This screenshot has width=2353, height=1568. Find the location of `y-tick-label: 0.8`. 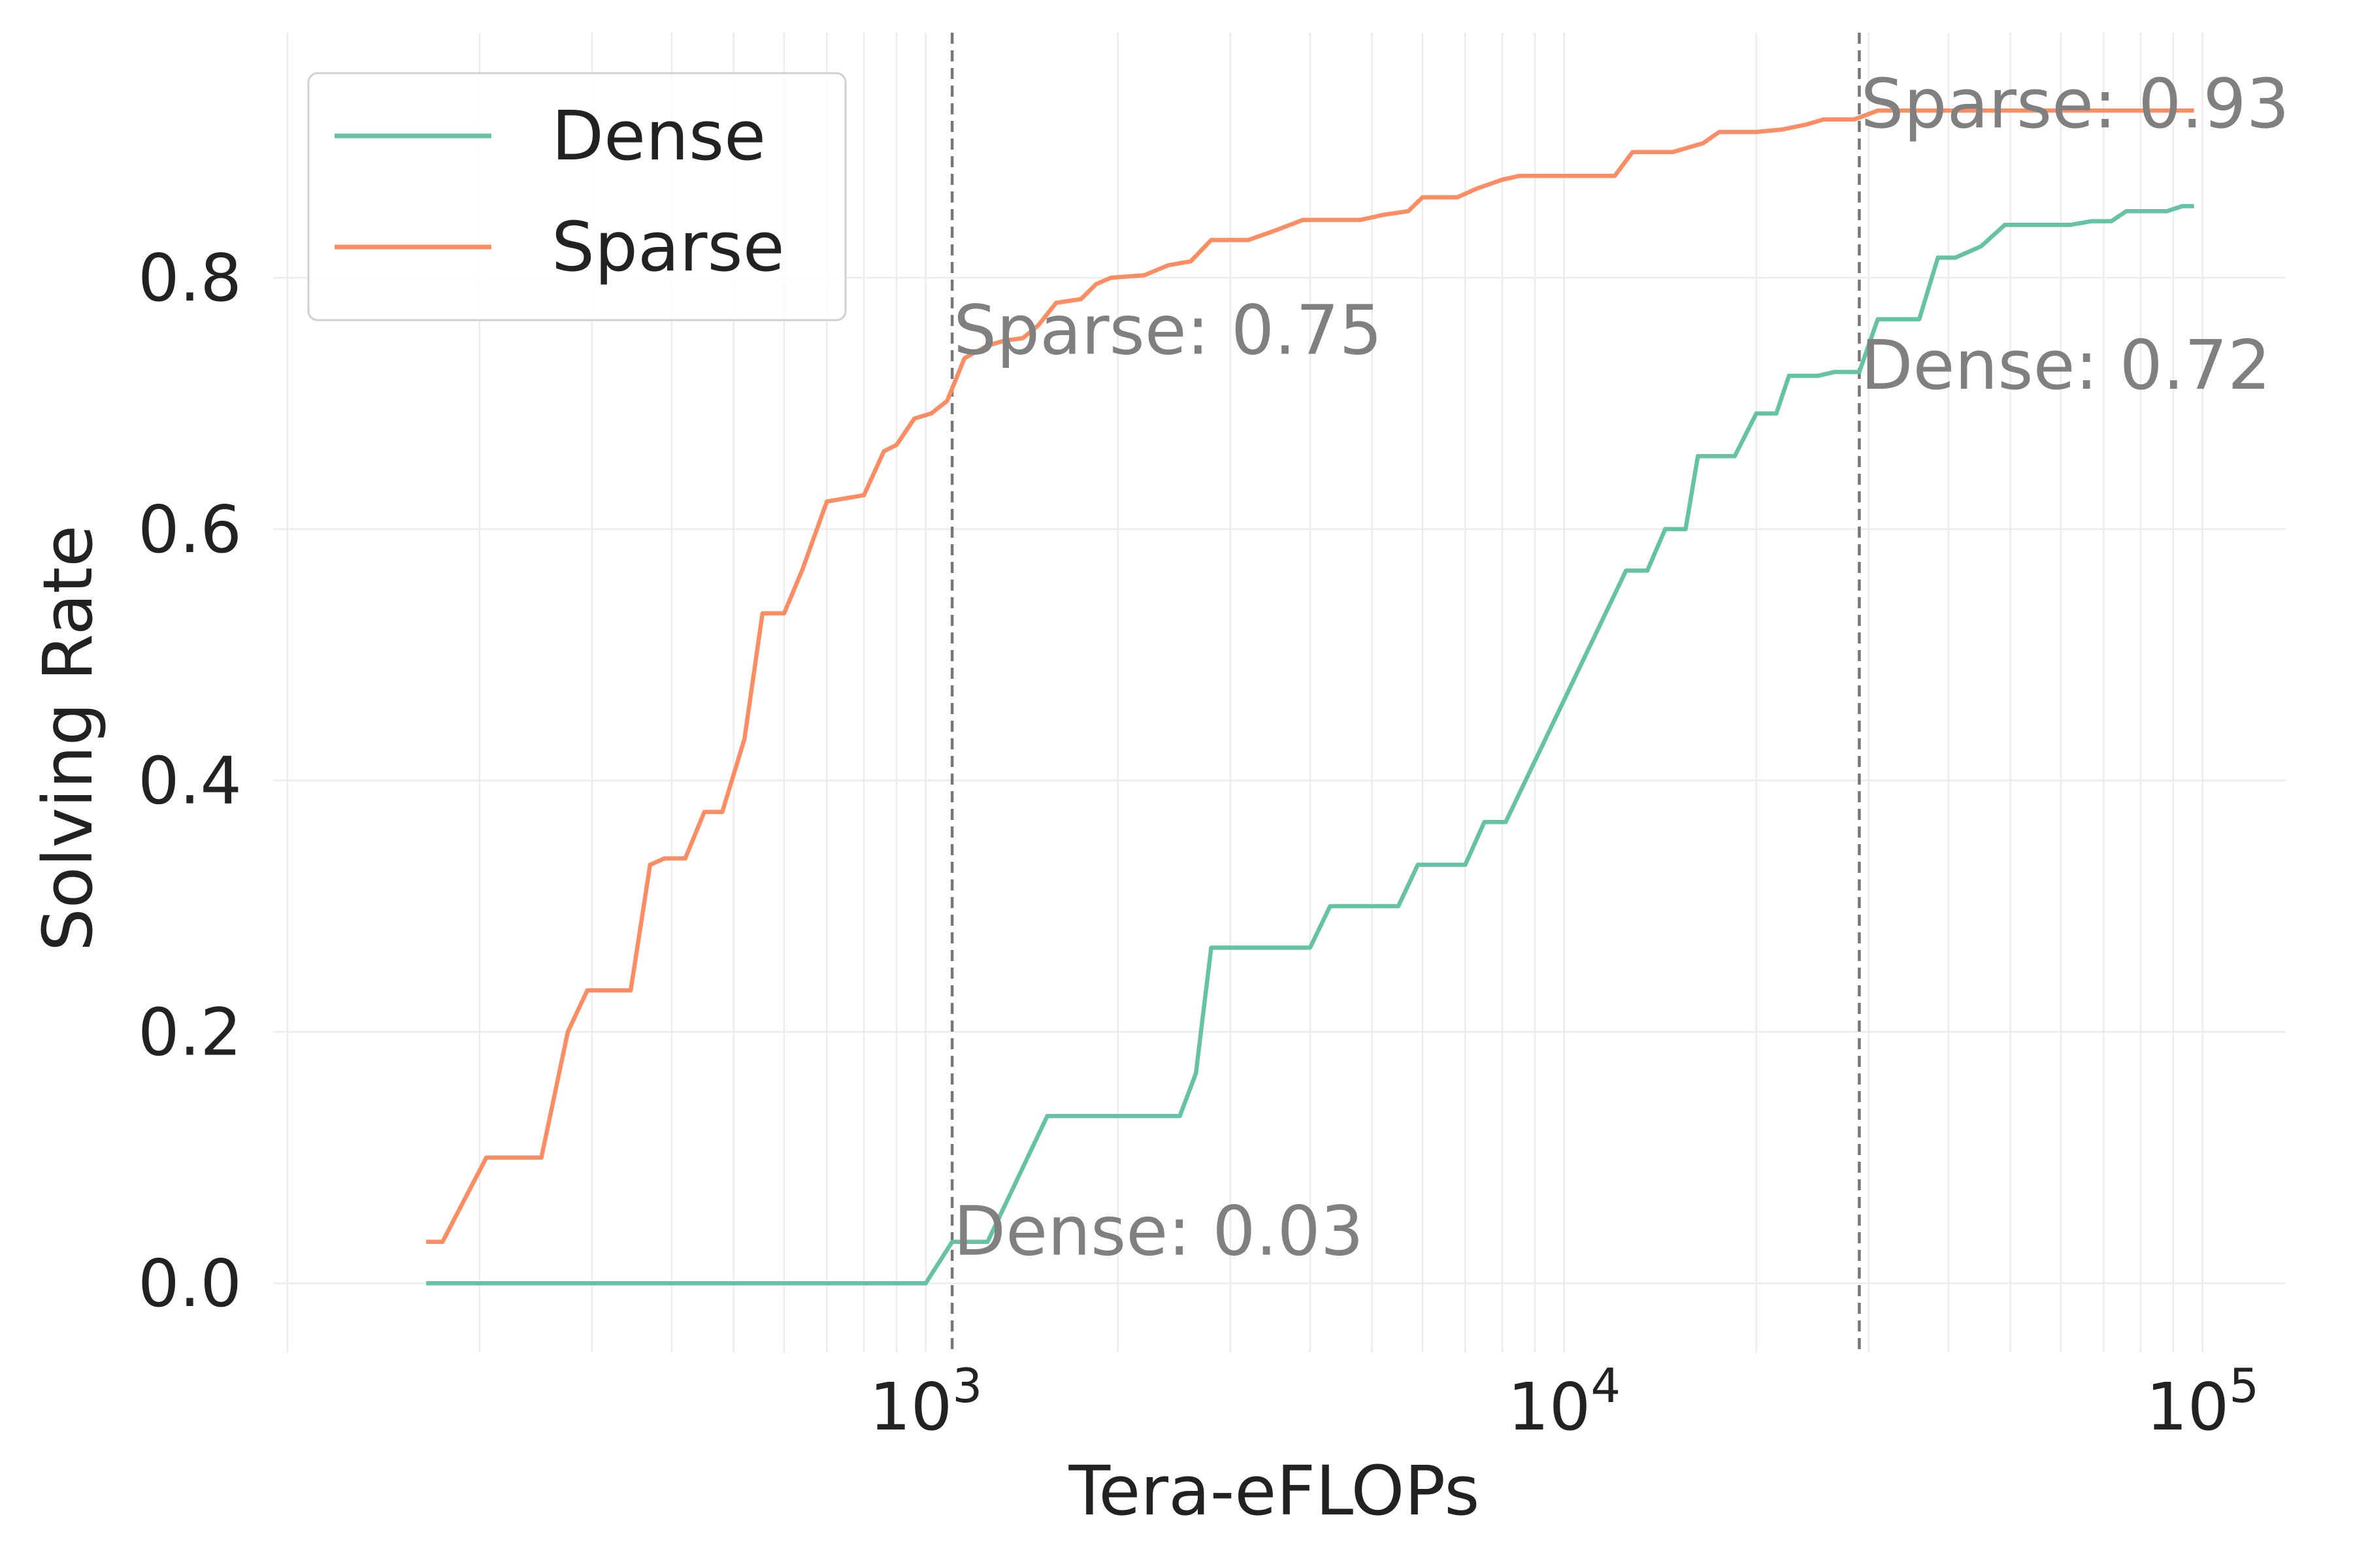

y-tick-label: 0.8 is located at coordinates (190, 278).